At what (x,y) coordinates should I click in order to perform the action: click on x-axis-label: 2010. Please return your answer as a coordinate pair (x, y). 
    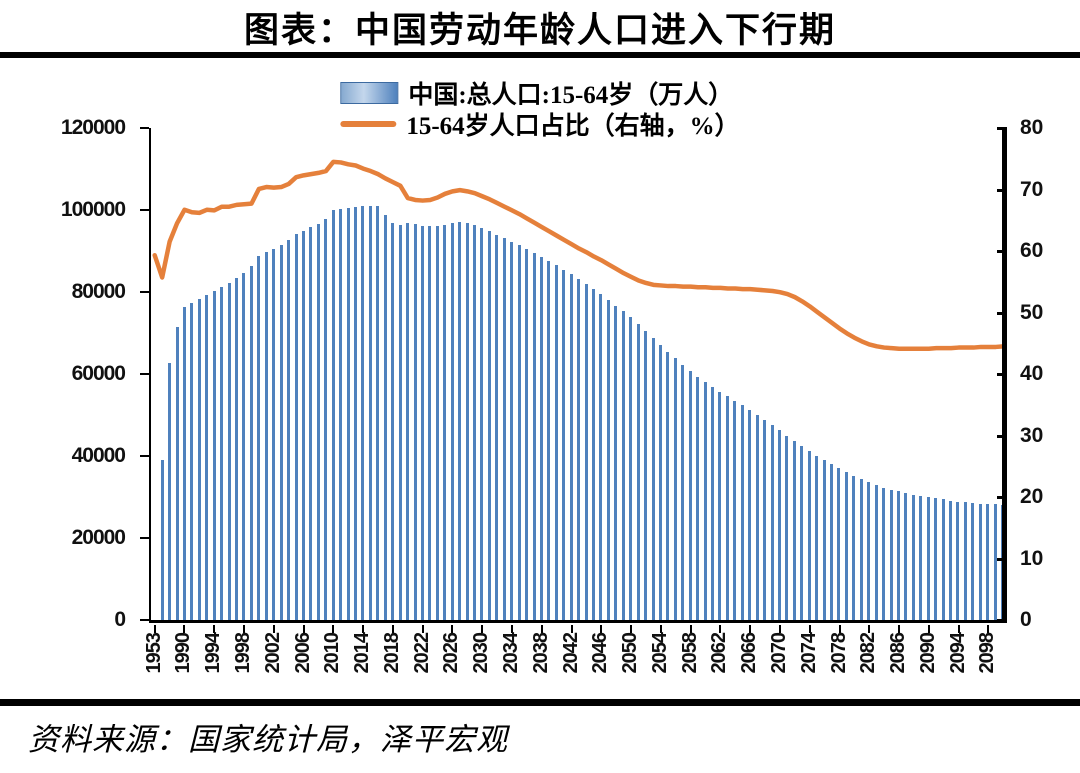
    Looking at the image, I should click on (332, 653).